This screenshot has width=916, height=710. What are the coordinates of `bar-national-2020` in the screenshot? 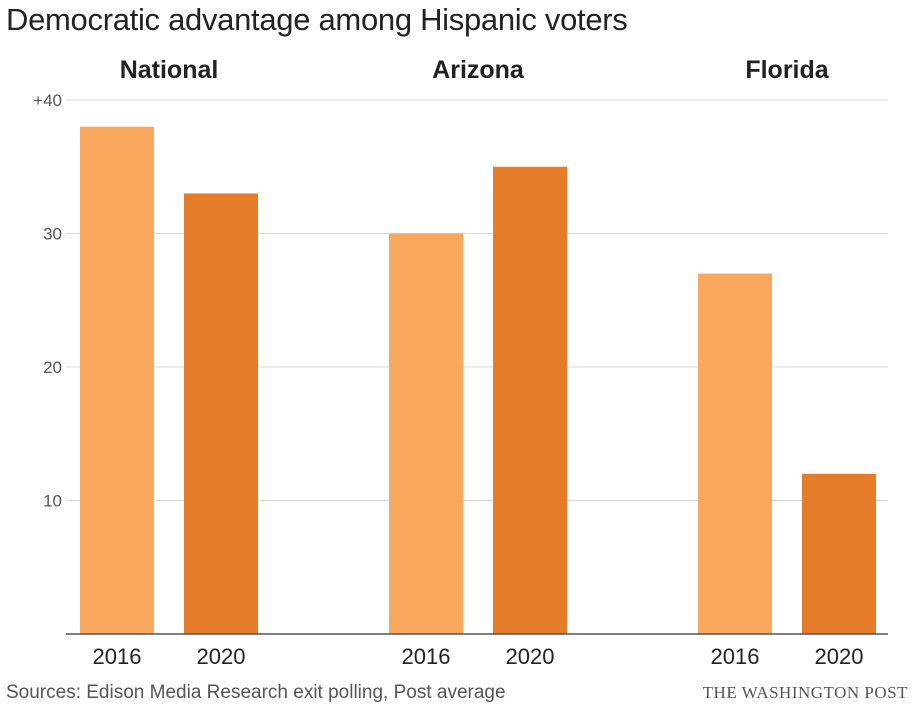 It's located at (221, 413).